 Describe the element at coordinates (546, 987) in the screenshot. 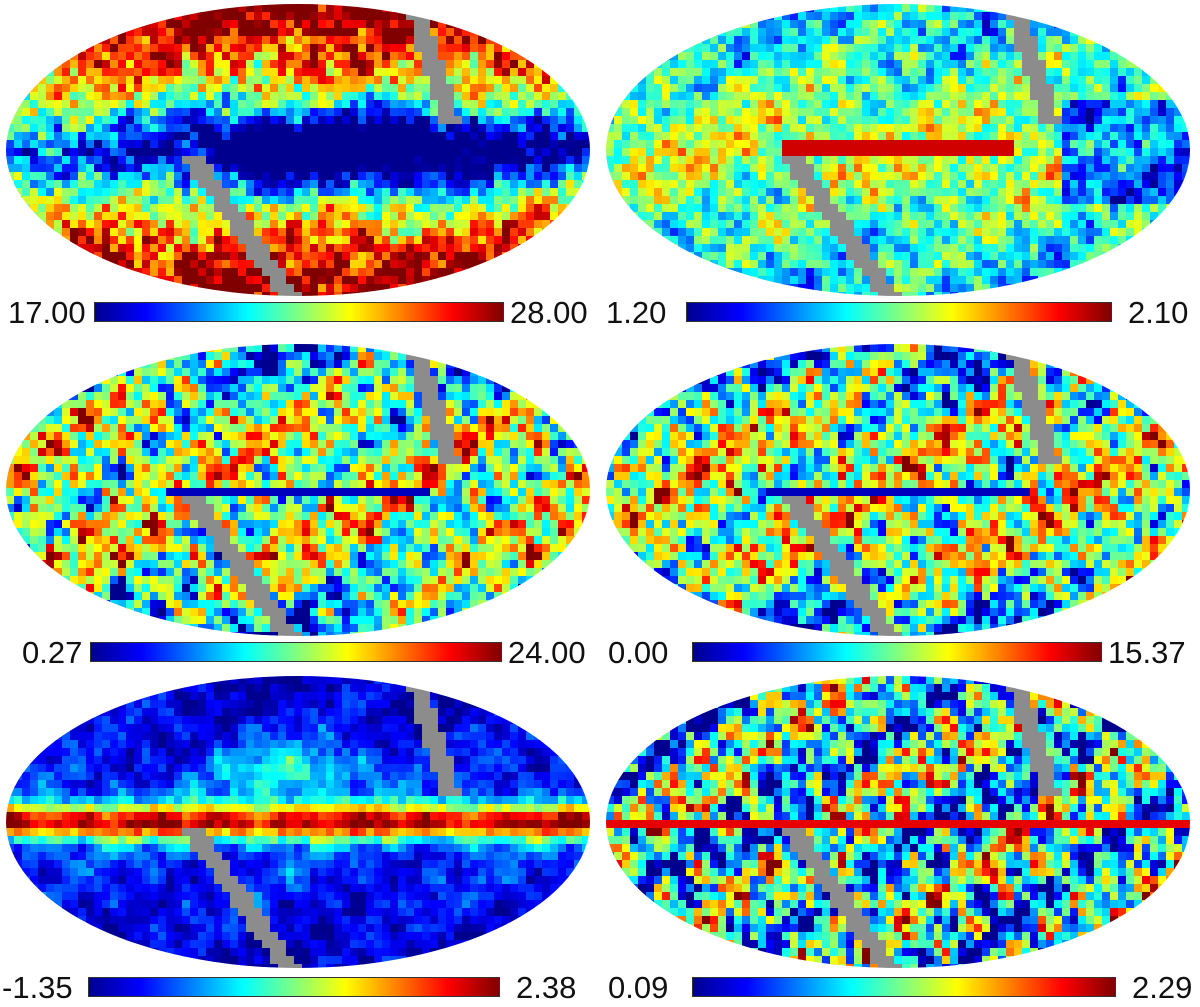

I see `colorbar-max-label: 2.38` at that location.